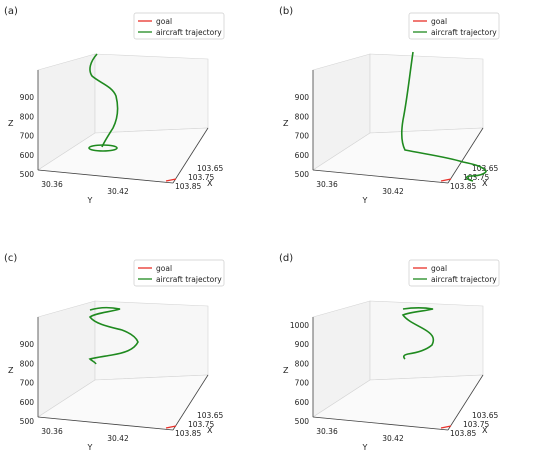 The image size is (550, 456). What do you see at coordinates (11, 11) in the screenshot?
I see `panel-label: (a)` at bounding box center [11, 11].